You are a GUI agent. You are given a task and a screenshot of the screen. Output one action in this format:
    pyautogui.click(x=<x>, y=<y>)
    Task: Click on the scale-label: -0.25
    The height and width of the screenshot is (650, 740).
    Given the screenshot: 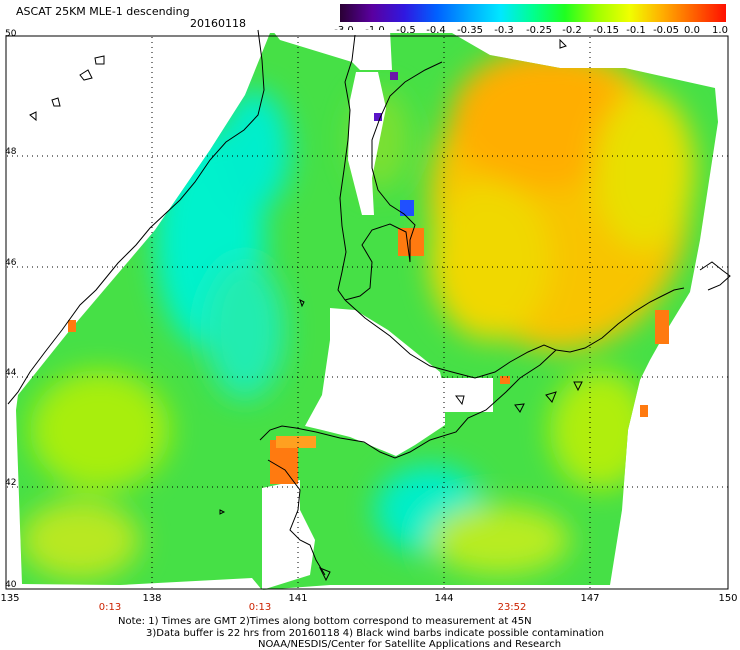 What is the action you would take?
    pyautogui.click(x=539, y=30)
    